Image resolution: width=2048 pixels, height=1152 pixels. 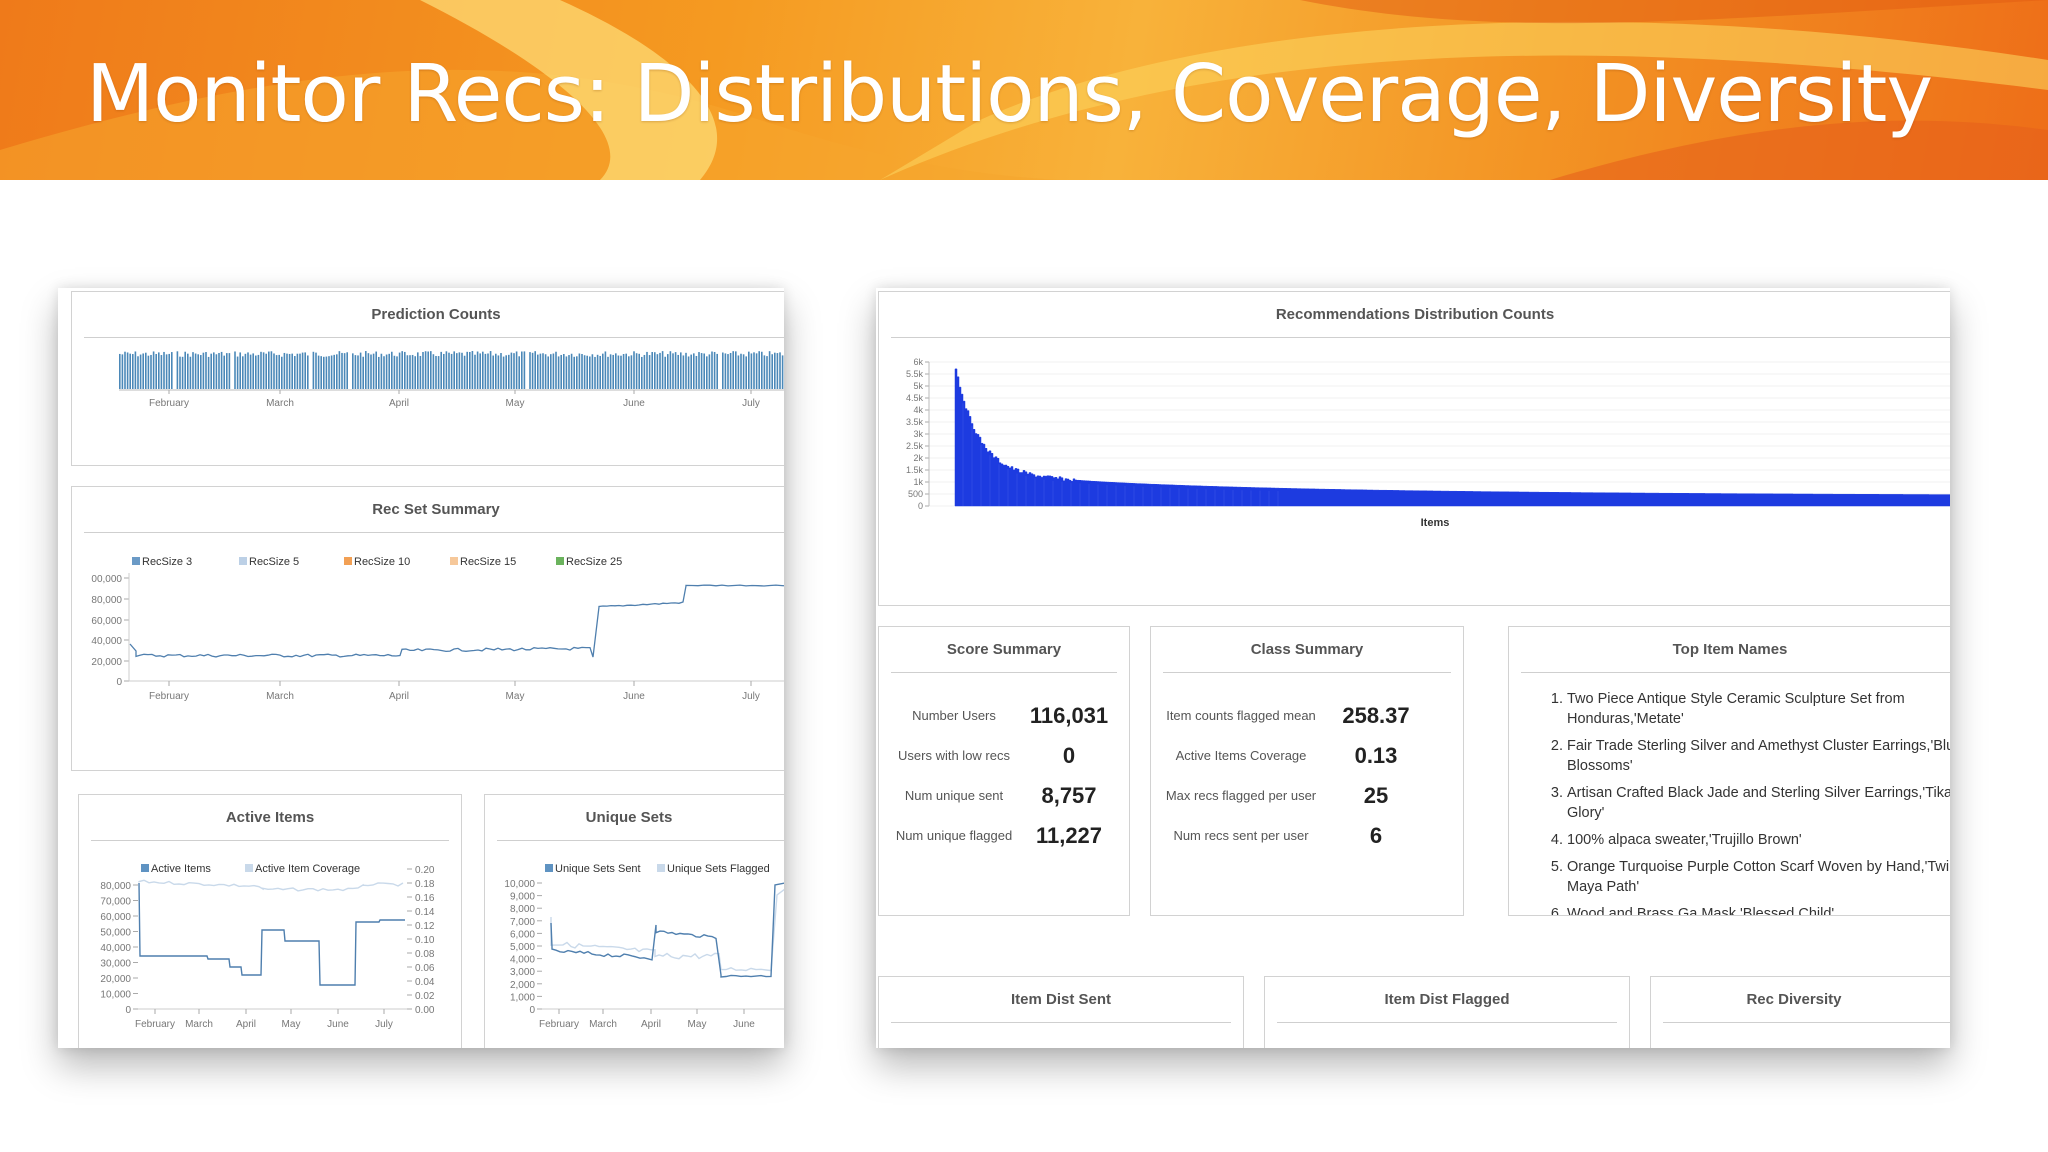 What do you see at coordinates (1800, 1012) in the screenshot?
I see `rec-diversity-panel: Rec Diversity` at bounding box center [1800, 1012].